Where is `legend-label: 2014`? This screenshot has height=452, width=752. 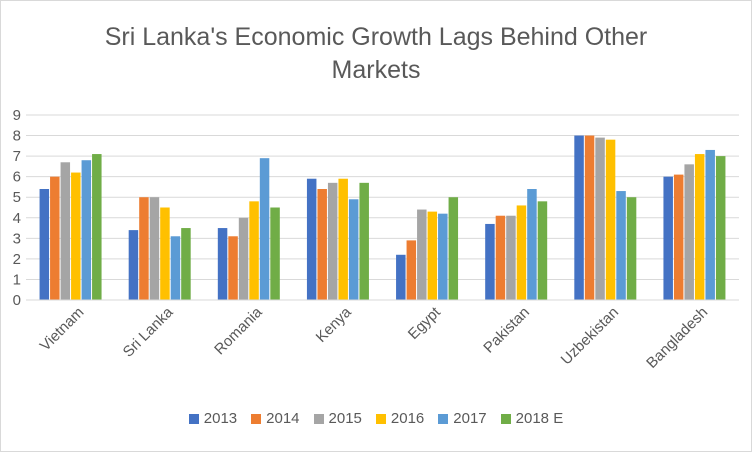
legend-label: 2014 is located at coordinates (283, 418).